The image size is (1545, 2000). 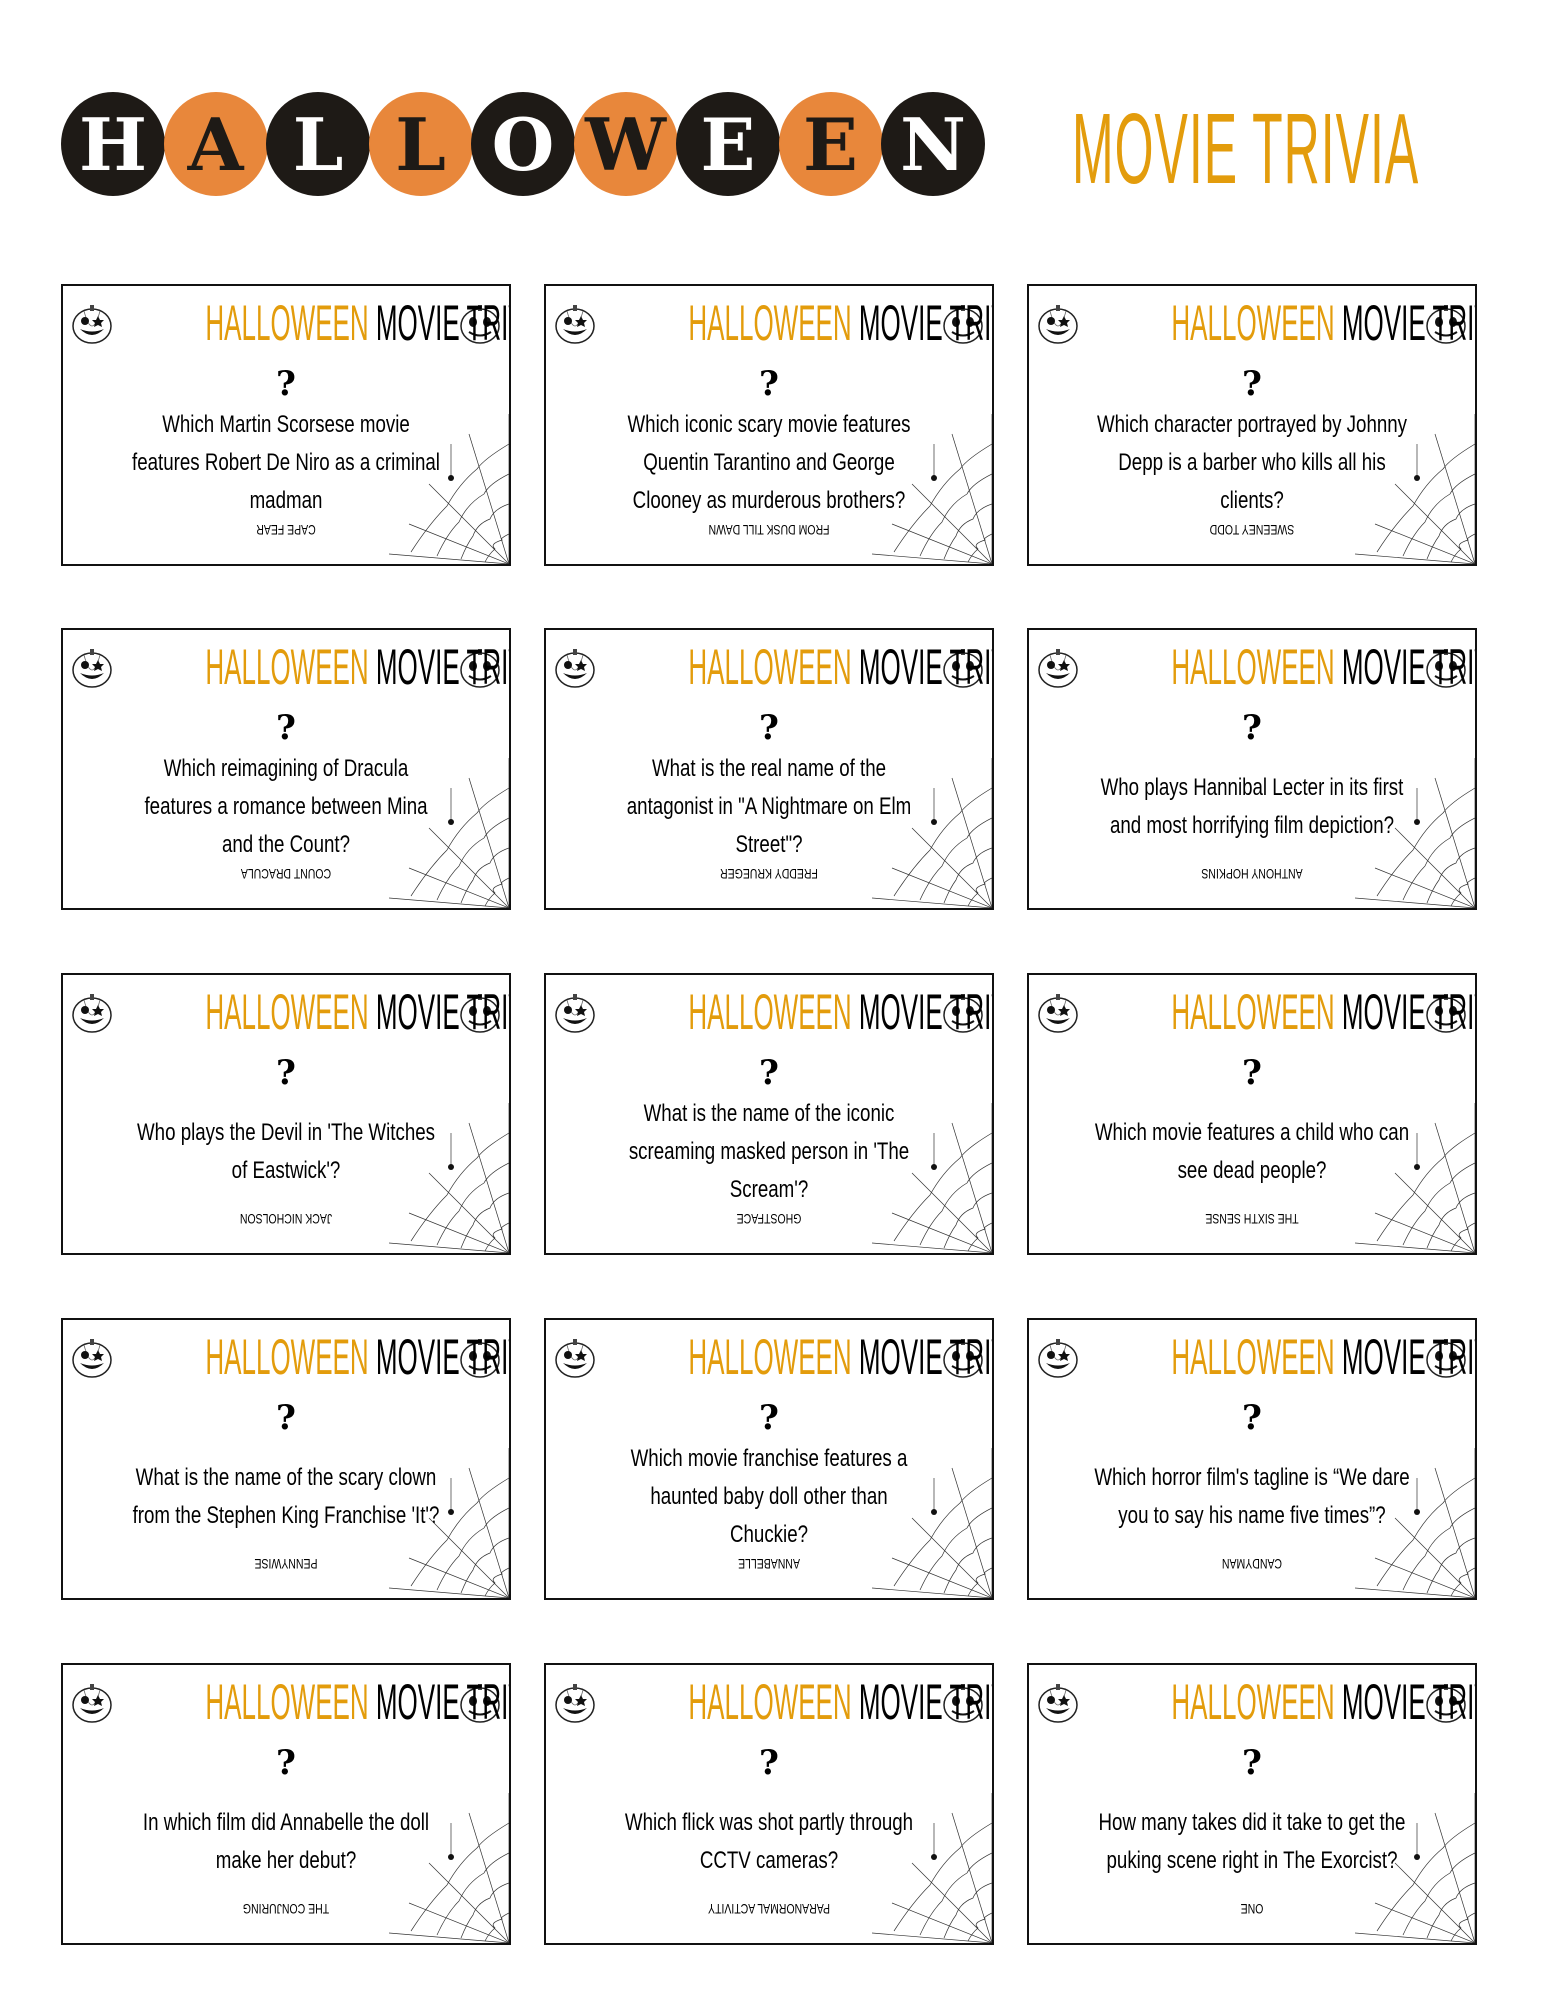 I want to click on banner-letter: L, so click(x=318, y=144).